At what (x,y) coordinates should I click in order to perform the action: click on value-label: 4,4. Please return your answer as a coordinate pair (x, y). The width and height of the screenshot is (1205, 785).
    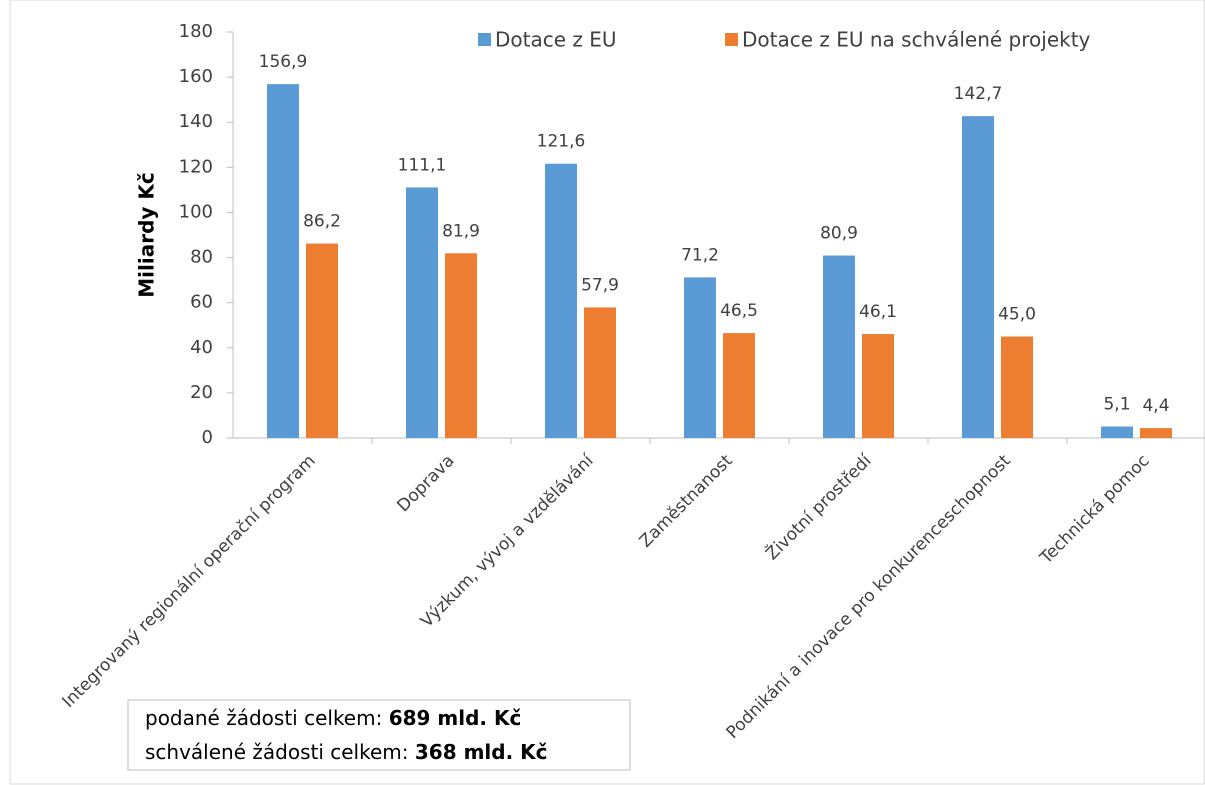
    Looking at the image, I should click on (1155, 406).